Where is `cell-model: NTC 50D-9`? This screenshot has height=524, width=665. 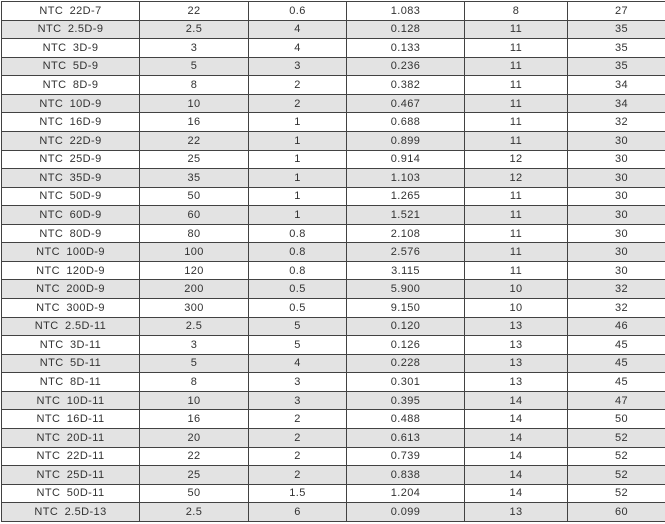
cell-model: NTC 50D-9 is located at coordinates (70, 196).